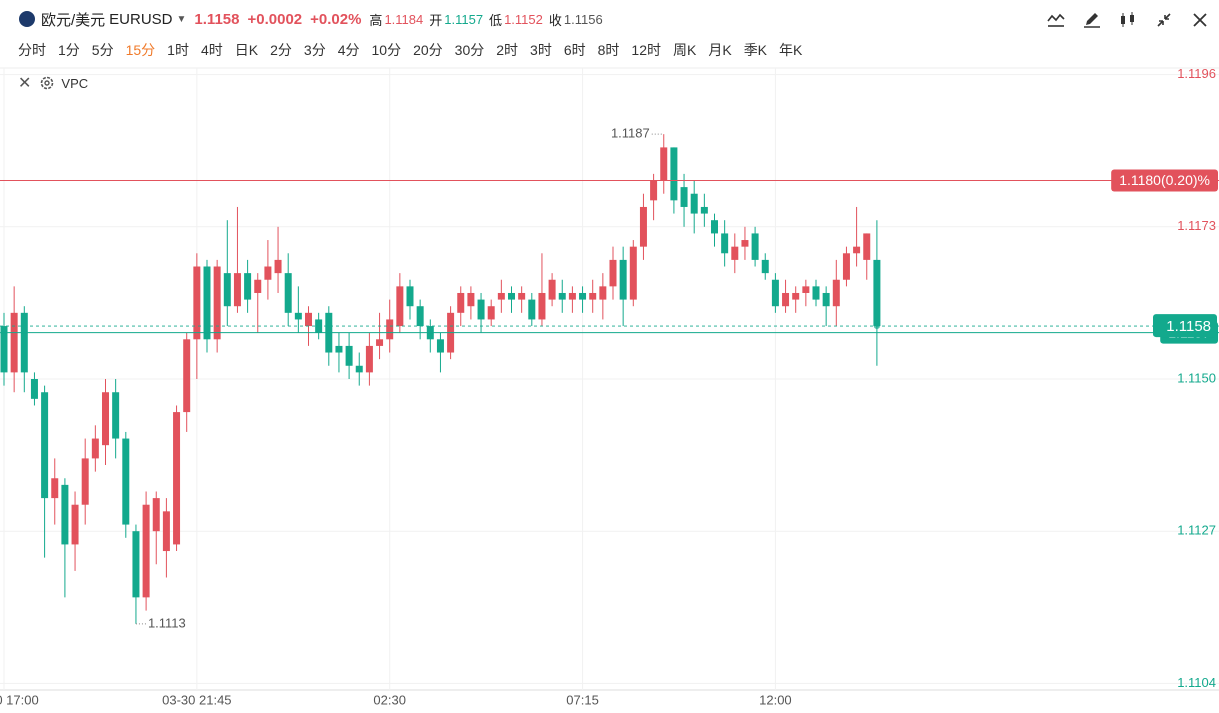 This screenshot has height=713, width=1219. Describe the element at coordinates (348, 50) in the screenshot. I see `period-tab: 4分` at that location.